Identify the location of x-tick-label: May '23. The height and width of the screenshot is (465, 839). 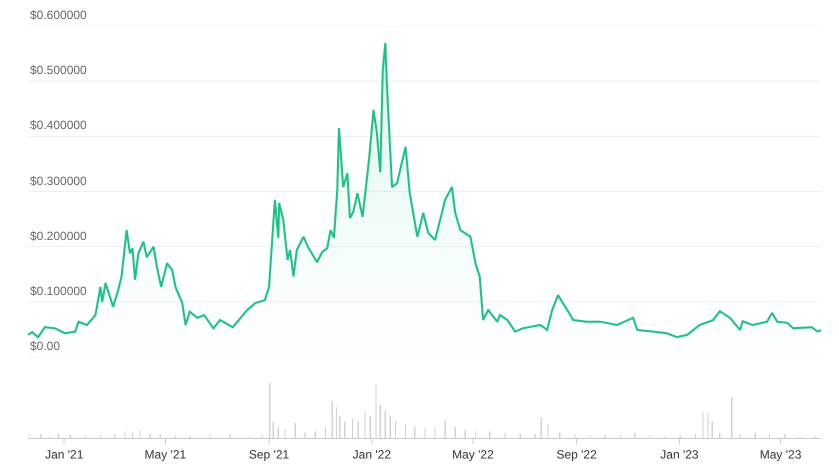
(781, 454).